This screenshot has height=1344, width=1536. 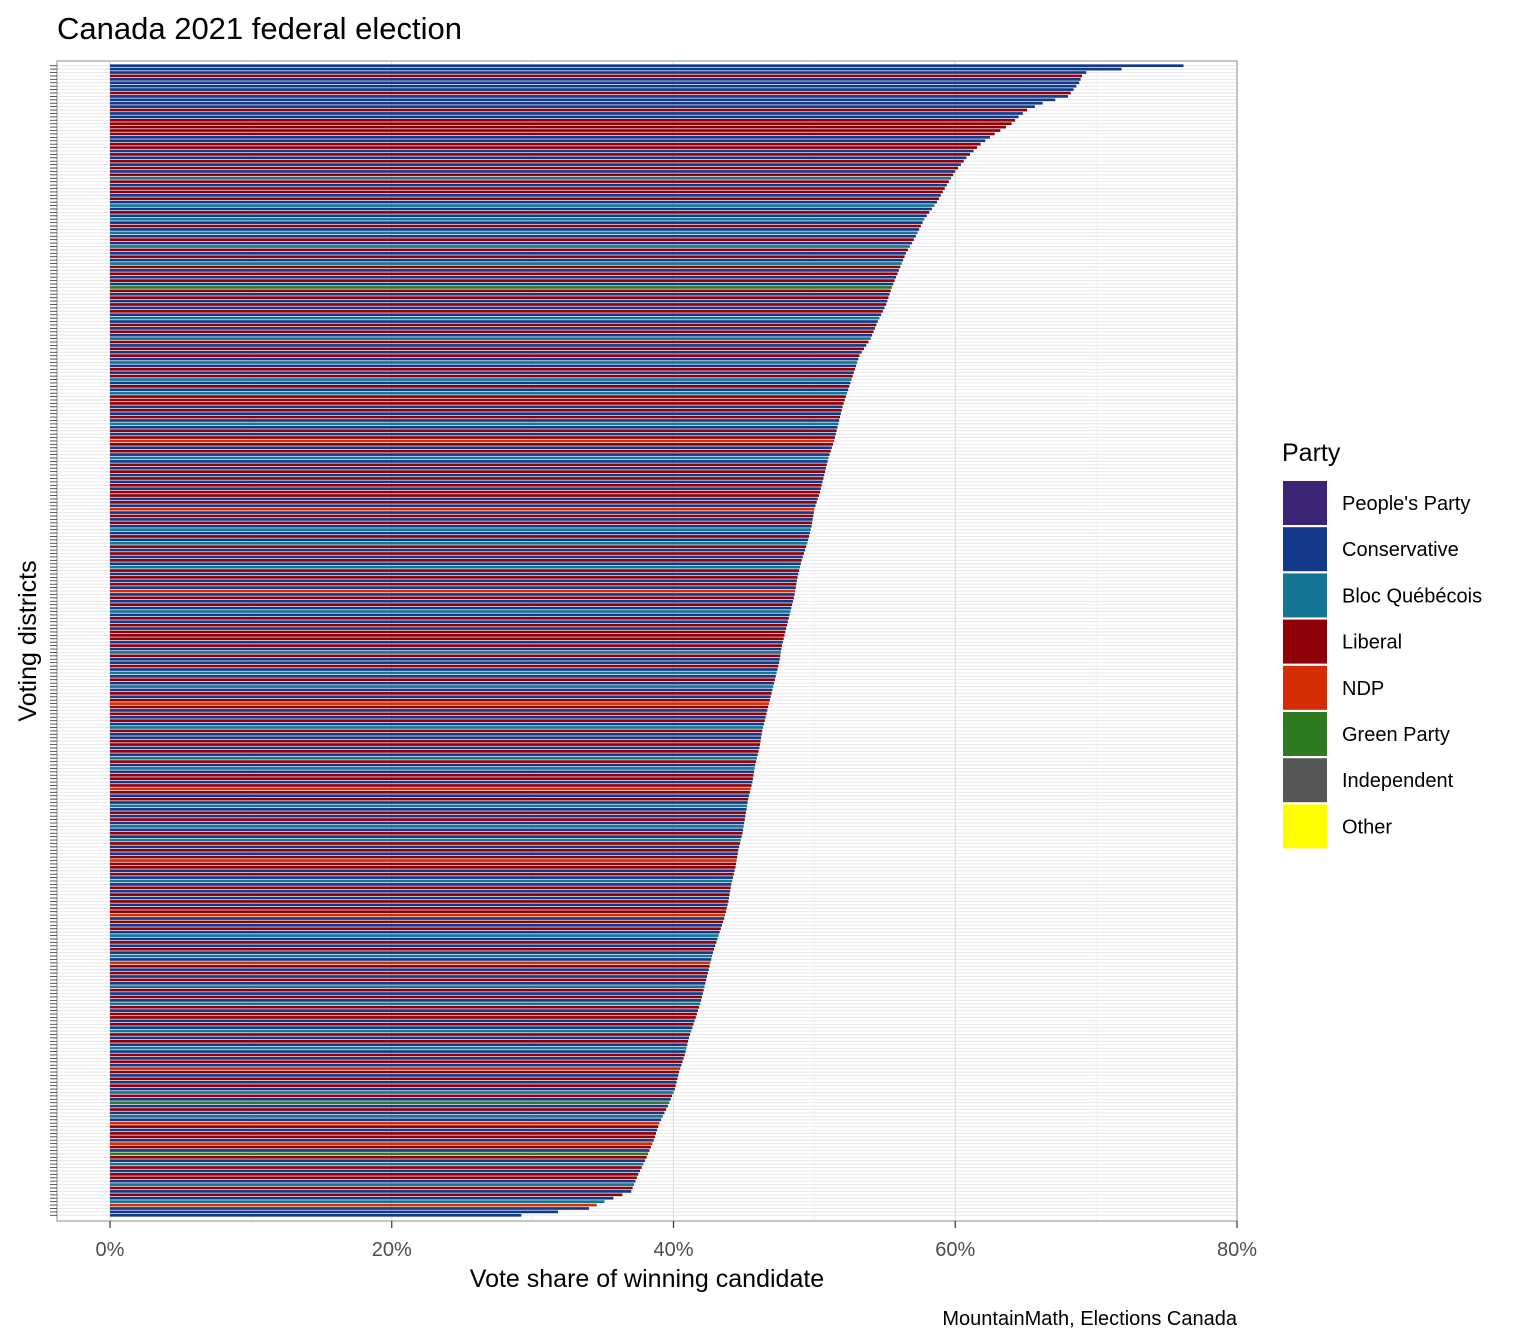 I want to click on legend-label-ndp: NDP, so click(x=1363, y=689).